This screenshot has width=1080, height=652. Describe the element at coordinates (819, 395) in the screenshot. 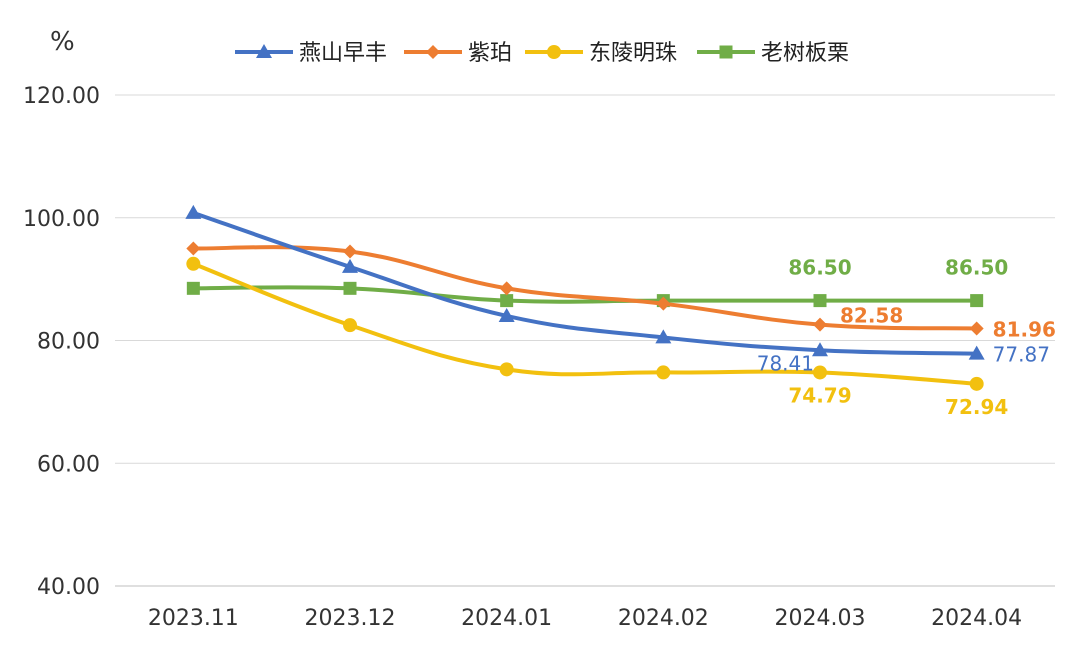

I see `data-label: 74.79` at that location.